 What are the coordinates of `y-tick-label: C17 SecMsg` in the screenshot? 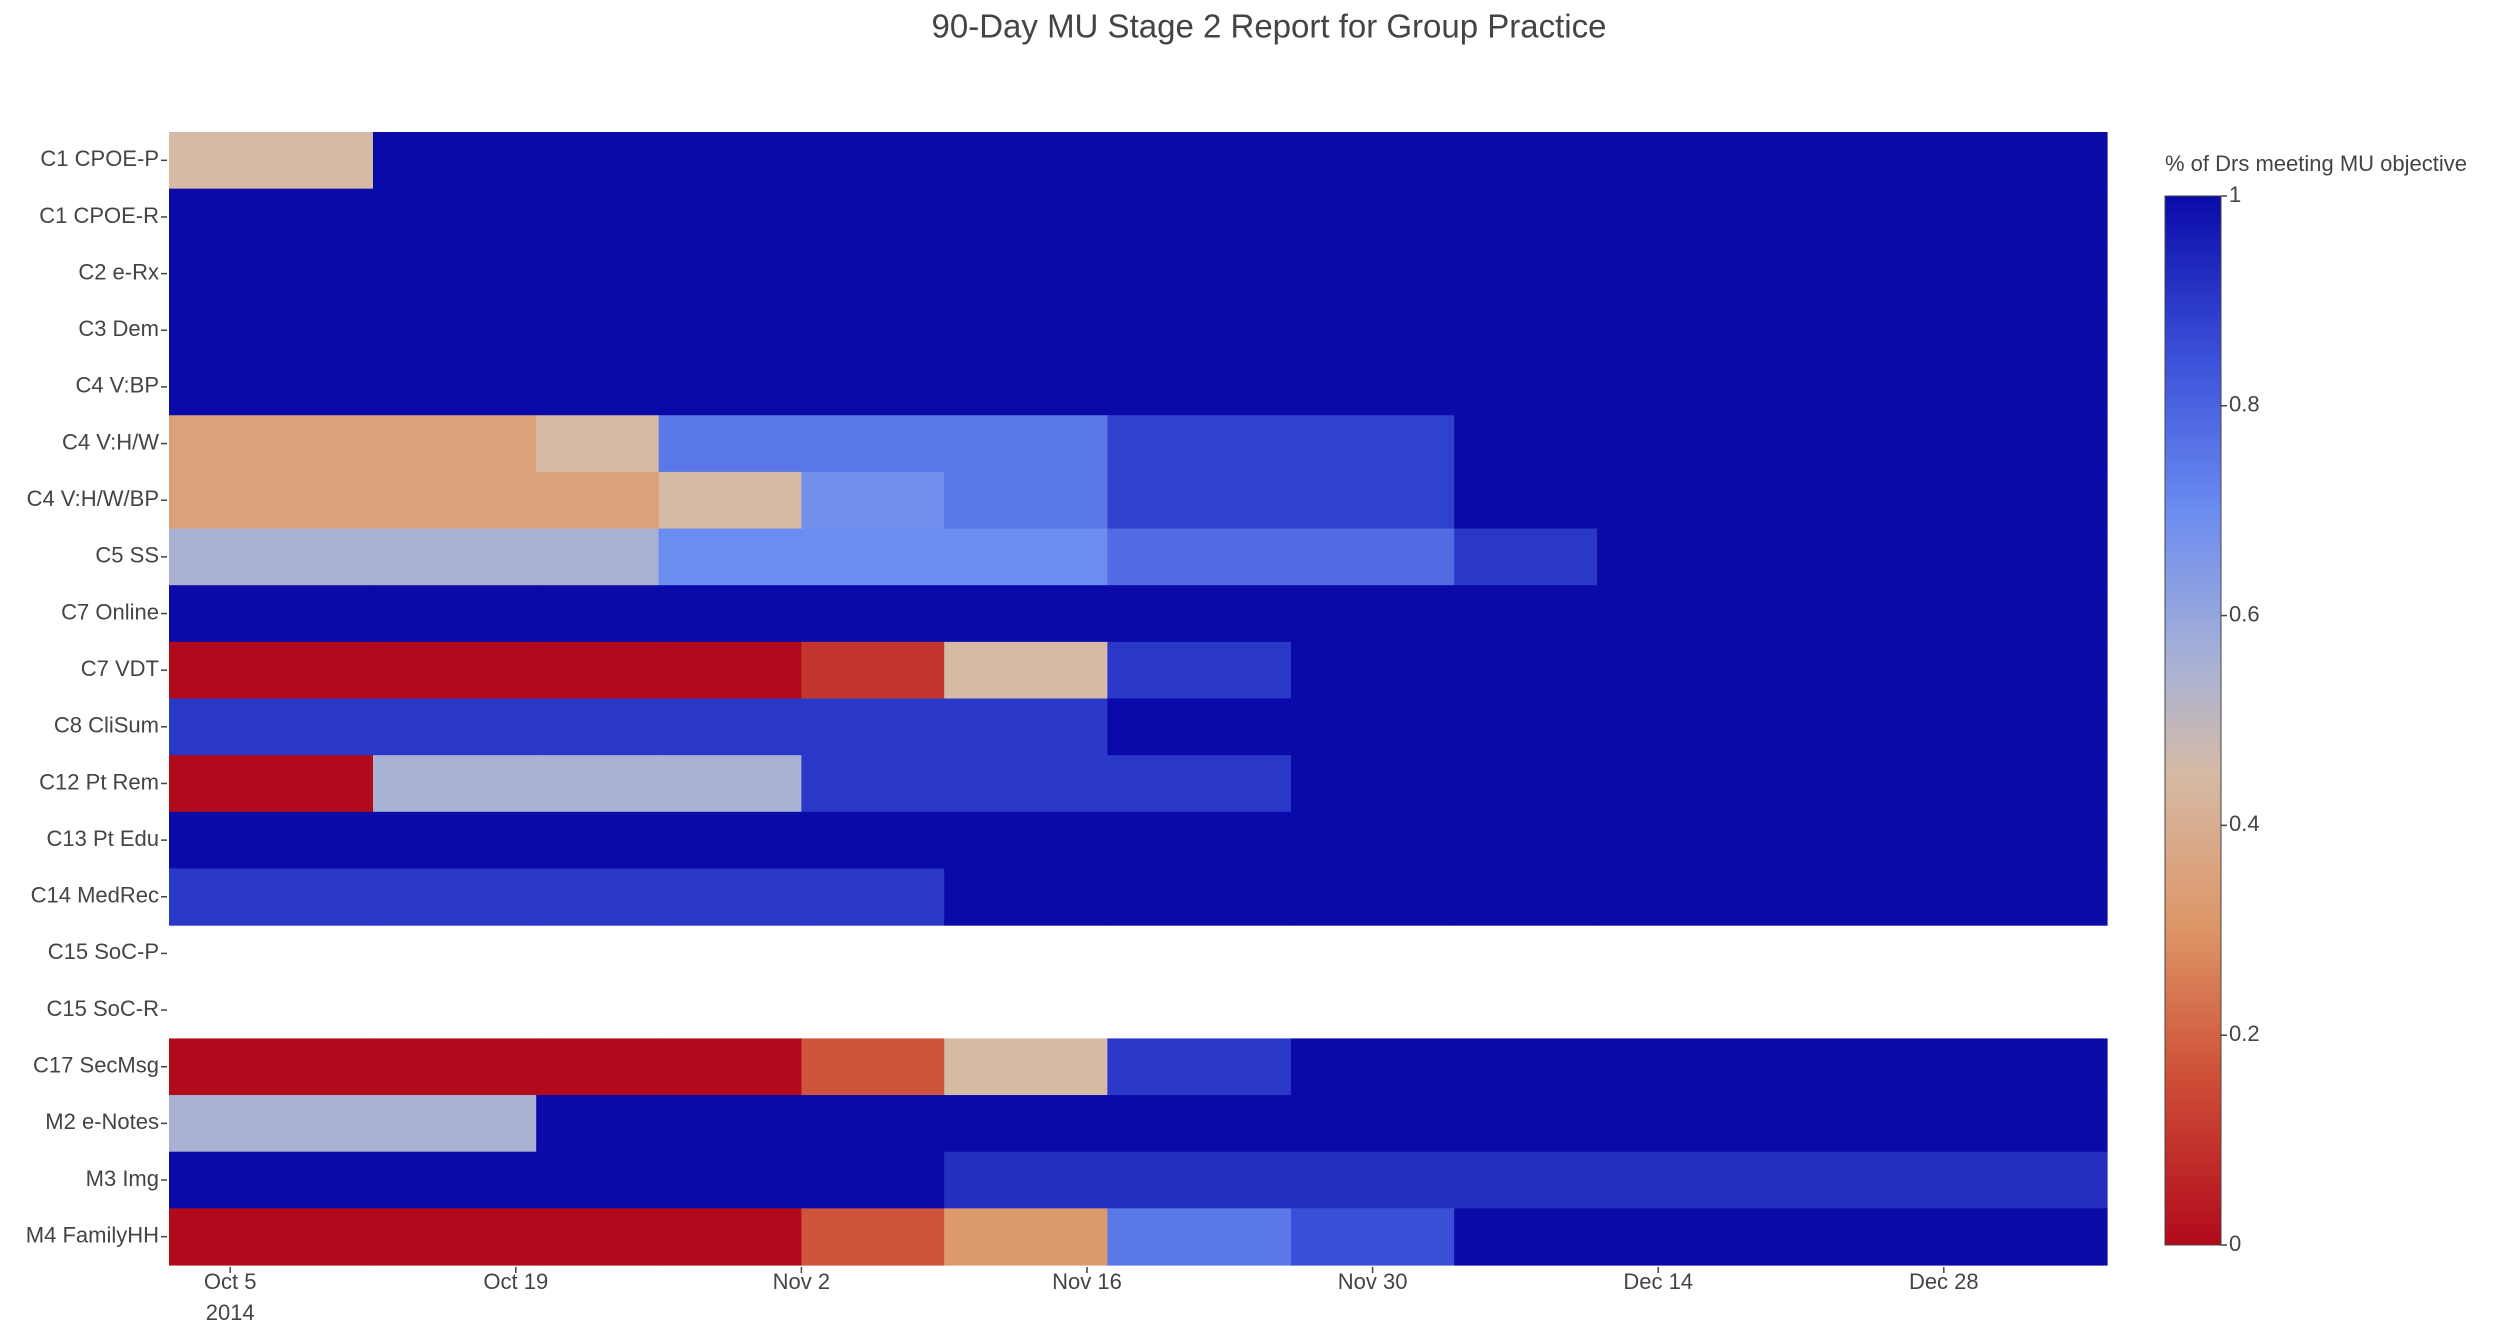 It's located at (96, 1065).